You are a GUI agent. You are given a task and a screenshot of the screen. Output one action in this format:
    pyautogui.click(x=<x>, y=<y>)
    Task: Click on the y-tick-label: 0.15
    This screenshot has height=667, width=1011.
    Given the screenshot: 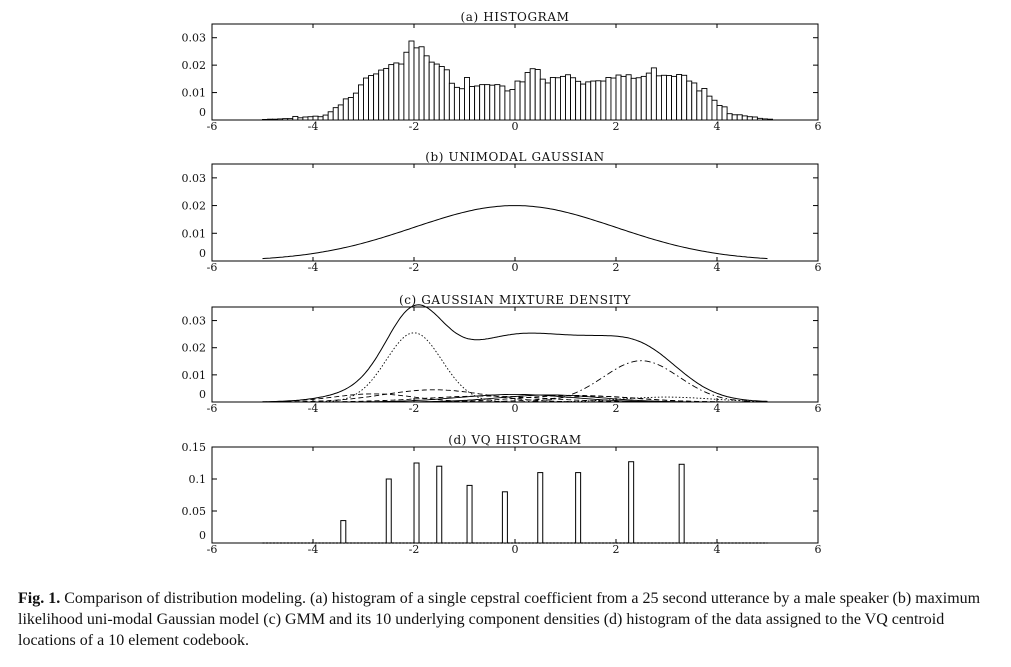 What is the action you would take?
    pyautogui.click(x=194, y=447)
    